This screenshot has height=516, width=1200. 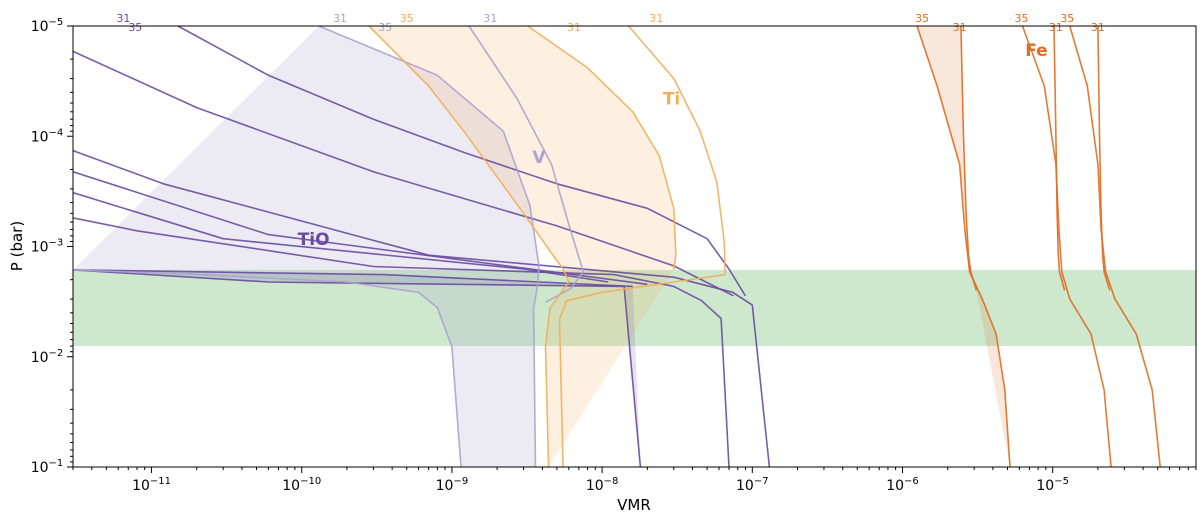 I want to click on x-axis-ticks: 10⁻¹¹ 10⁻¹⁰ 10⁻⁹ 10⁻⁸ 10⁻⁷ 10⁻⁶ 10⁻⁵, so click(x=634, y=480).